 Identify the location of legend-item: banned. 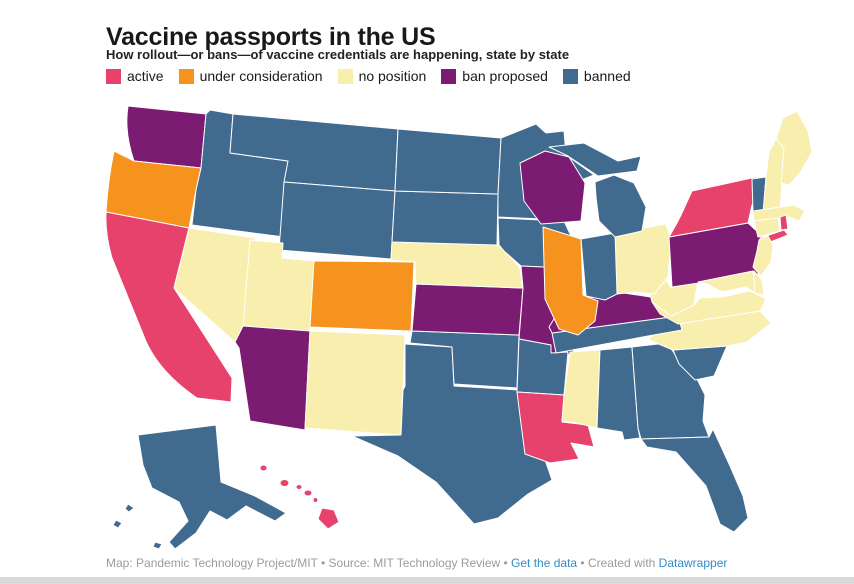
(596, 76).